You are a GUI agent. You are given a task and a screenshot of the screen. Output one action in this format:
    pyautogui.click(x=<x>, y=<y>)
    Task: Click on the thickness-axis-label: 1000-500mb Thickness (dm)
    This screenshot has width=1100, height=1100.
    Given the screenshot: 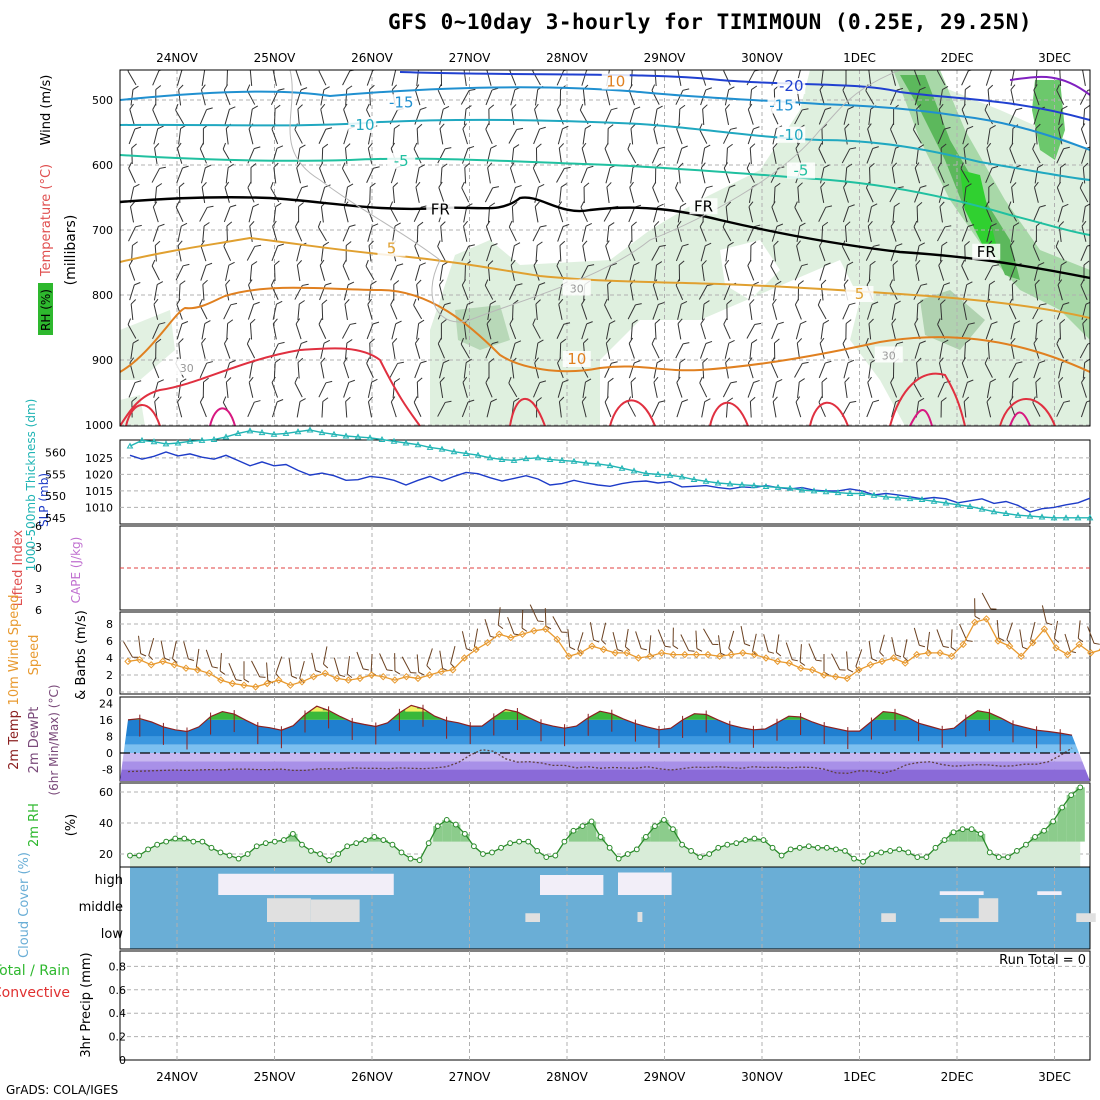 What is the action you would take?
    pyautogui.click(x=31, y=485)
    